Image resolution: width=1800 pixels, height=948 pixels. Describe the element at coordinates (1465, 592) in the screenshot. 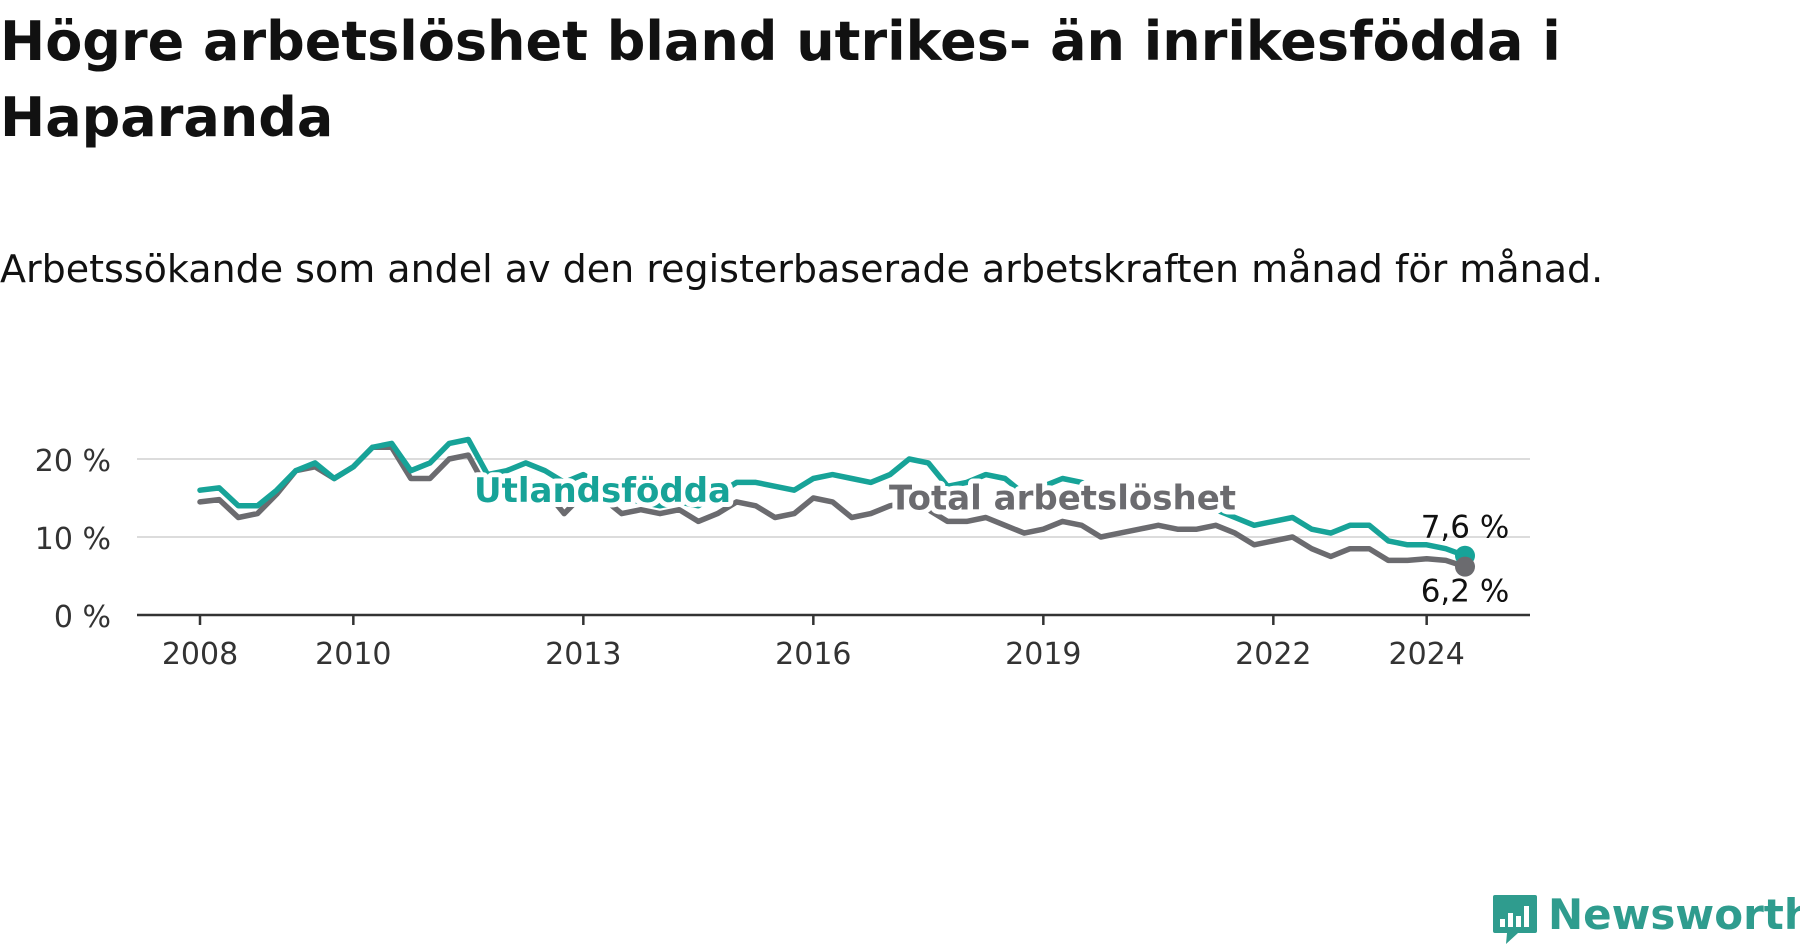

I see `end-value-label: 6,2 %` at that location.